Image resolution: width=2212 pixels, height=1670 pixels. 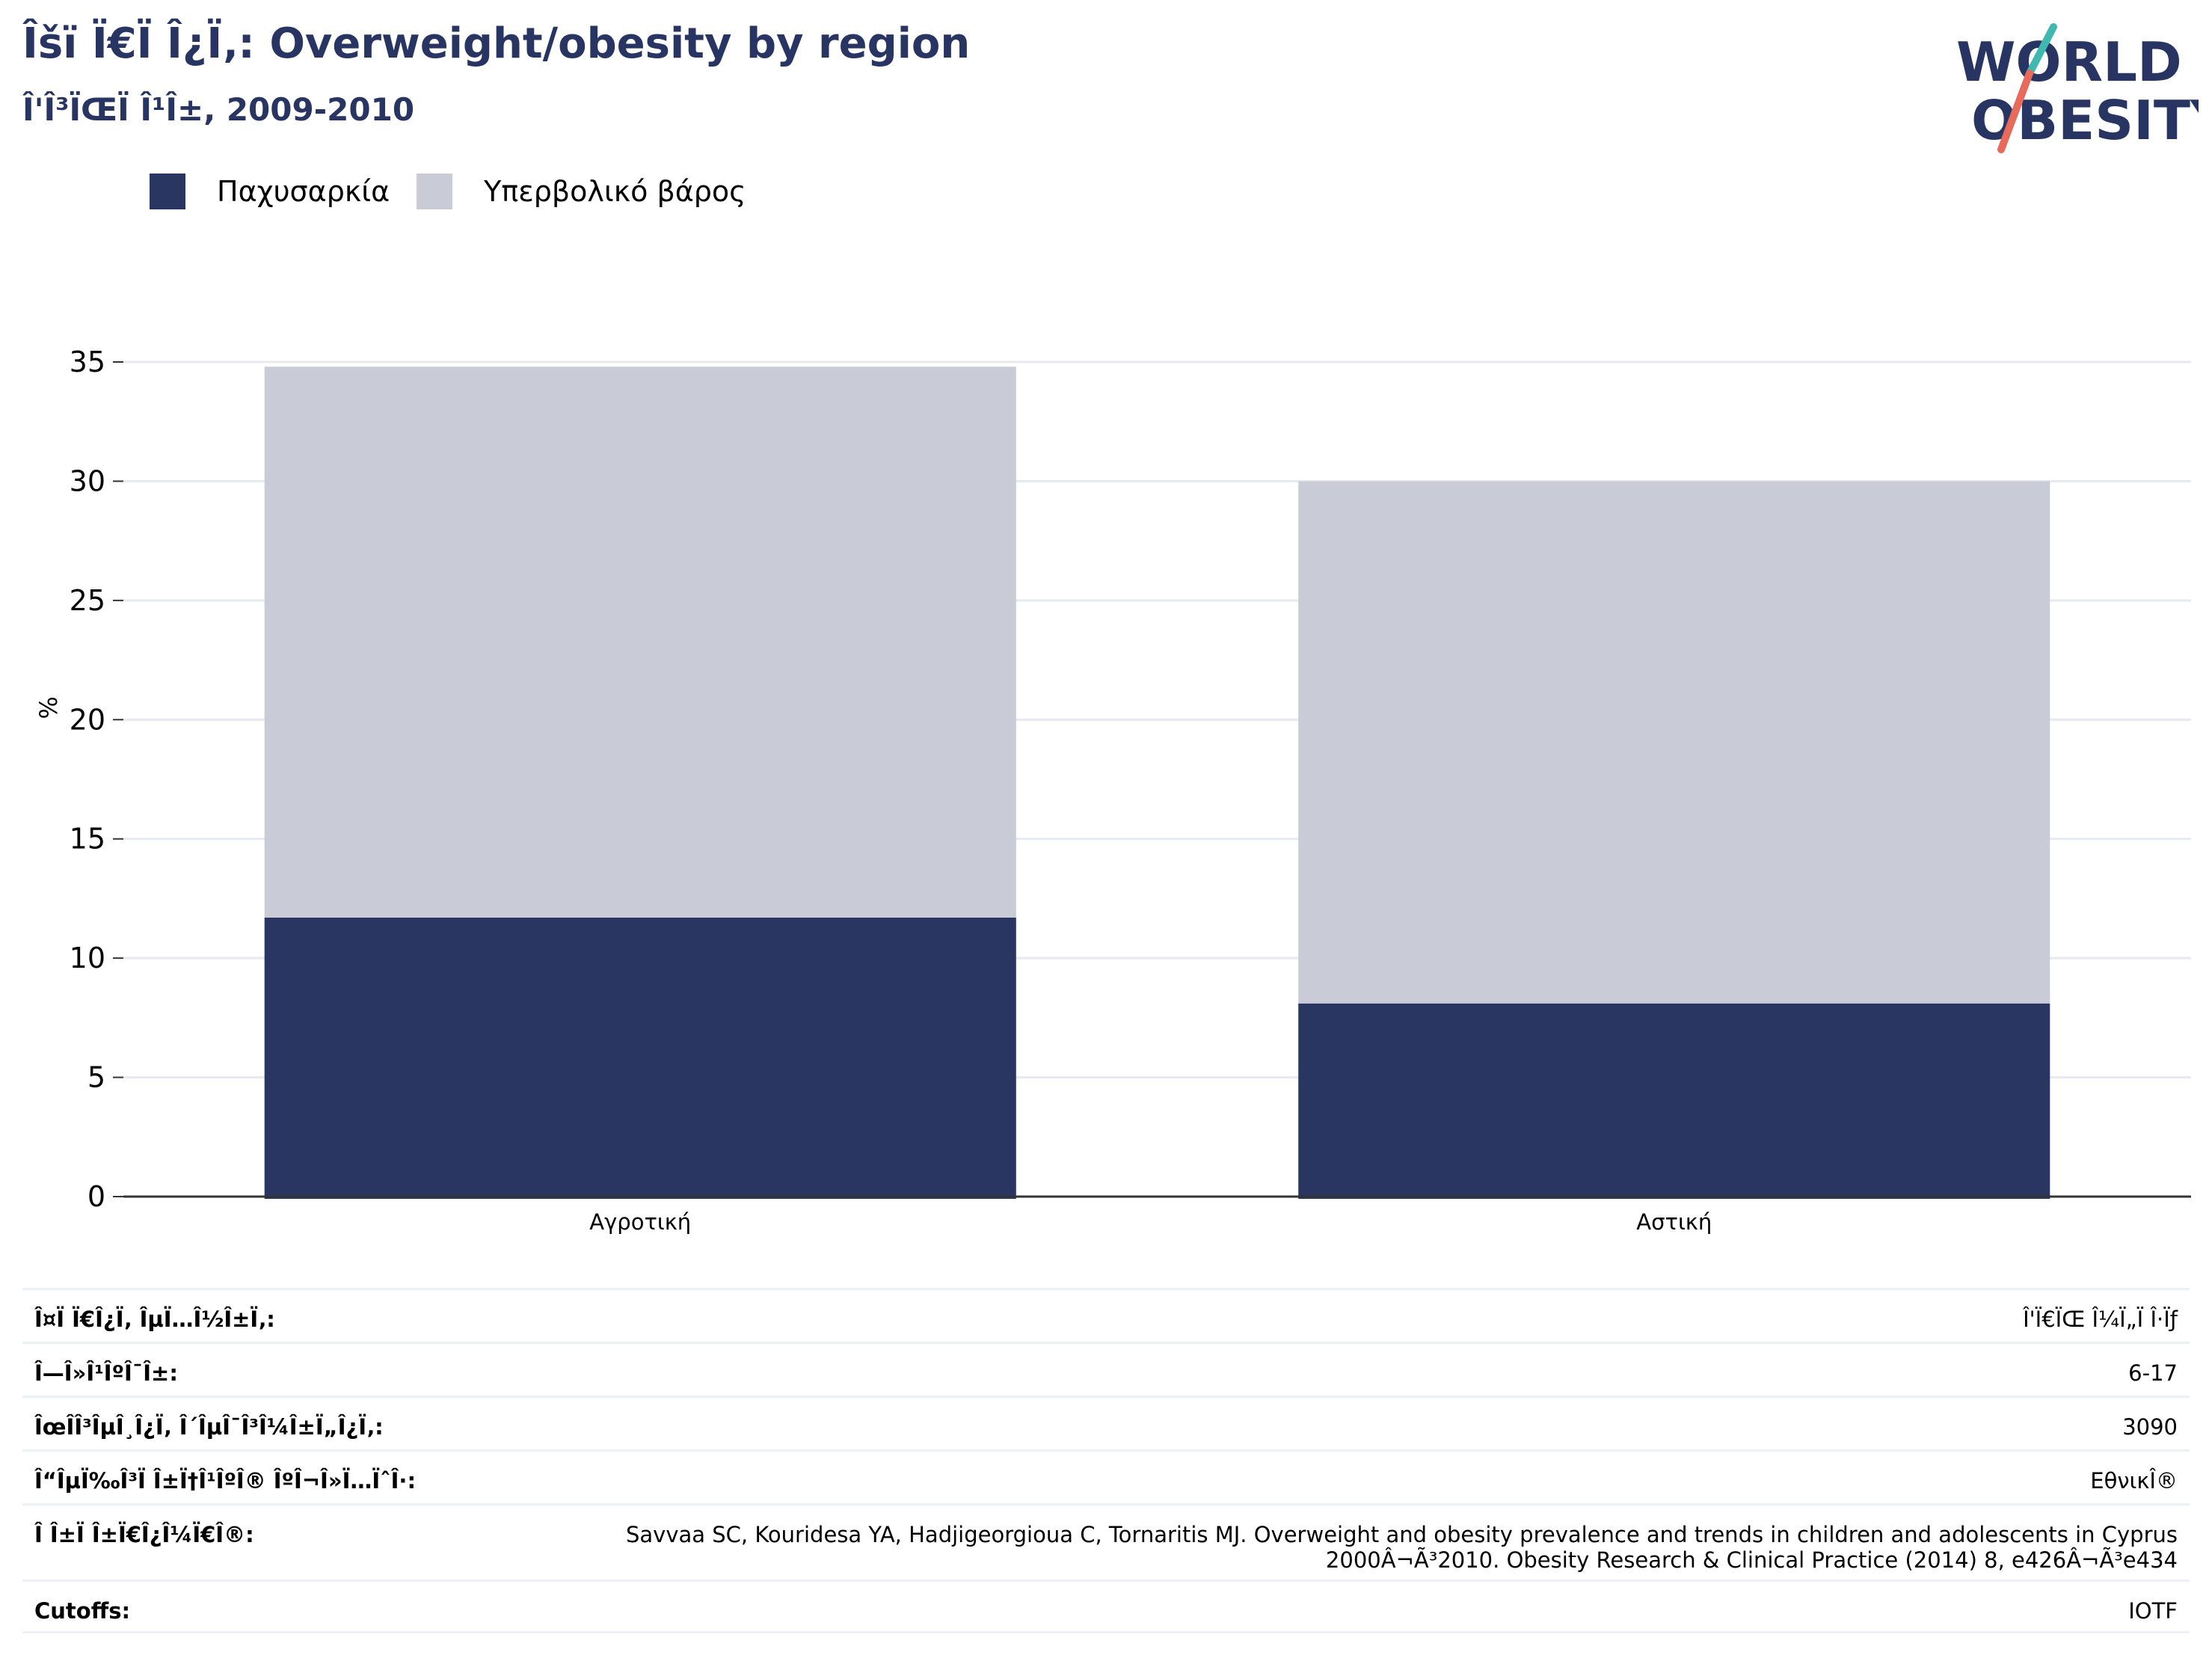 I want to click on info-value-sample-size: 3090, so click(x=2150, y=1427).